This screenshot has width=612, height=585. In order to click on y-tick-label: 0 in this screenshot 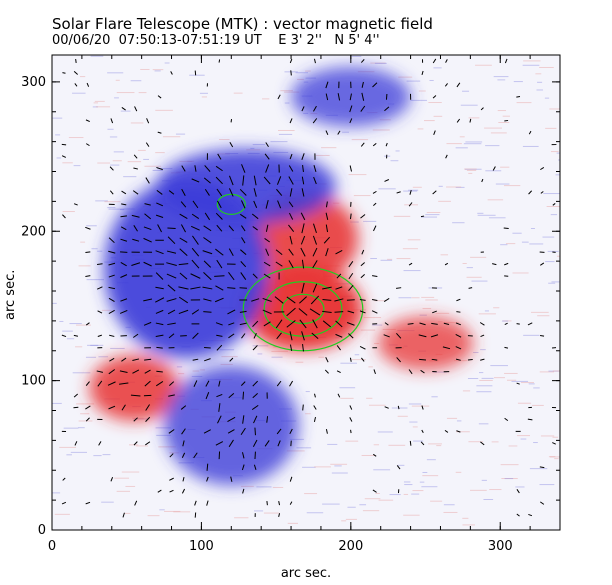, I will do `click(42, 530)`.